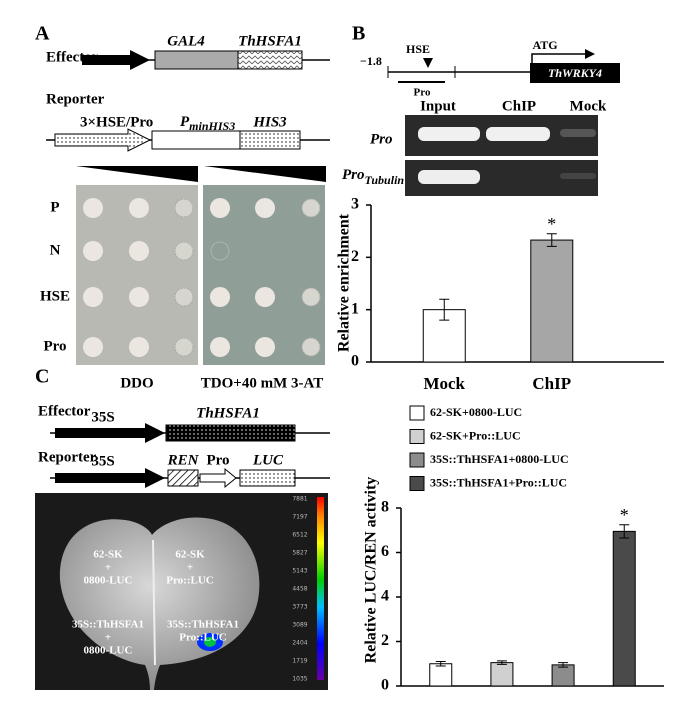 The height and width of the screenshot is (706, 688). I want to click on luc-box, so click(267, 478).